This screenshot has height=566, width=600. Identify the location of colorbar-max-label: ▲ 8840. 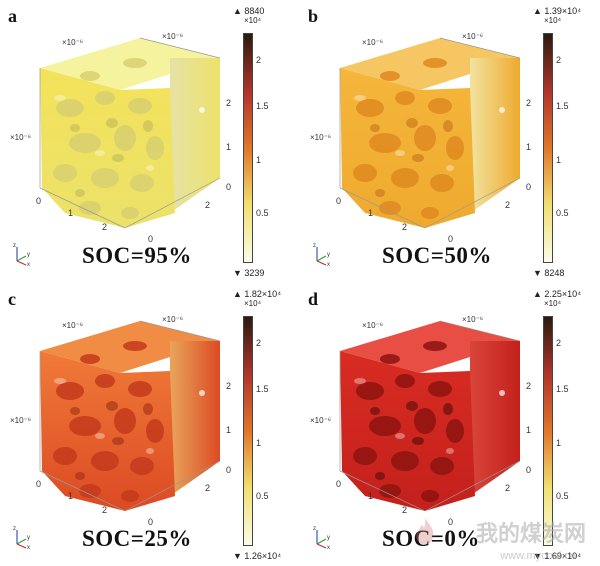
(249, 11).